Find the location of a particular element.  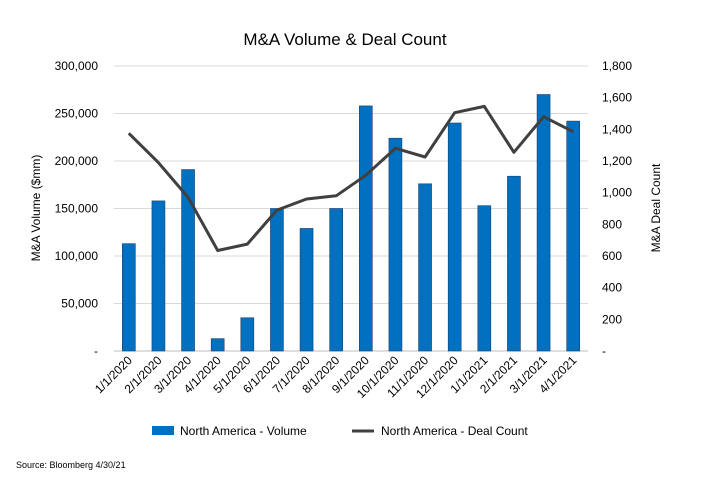

right-tick-label: 1,600 is located at coordinates (617, 98).